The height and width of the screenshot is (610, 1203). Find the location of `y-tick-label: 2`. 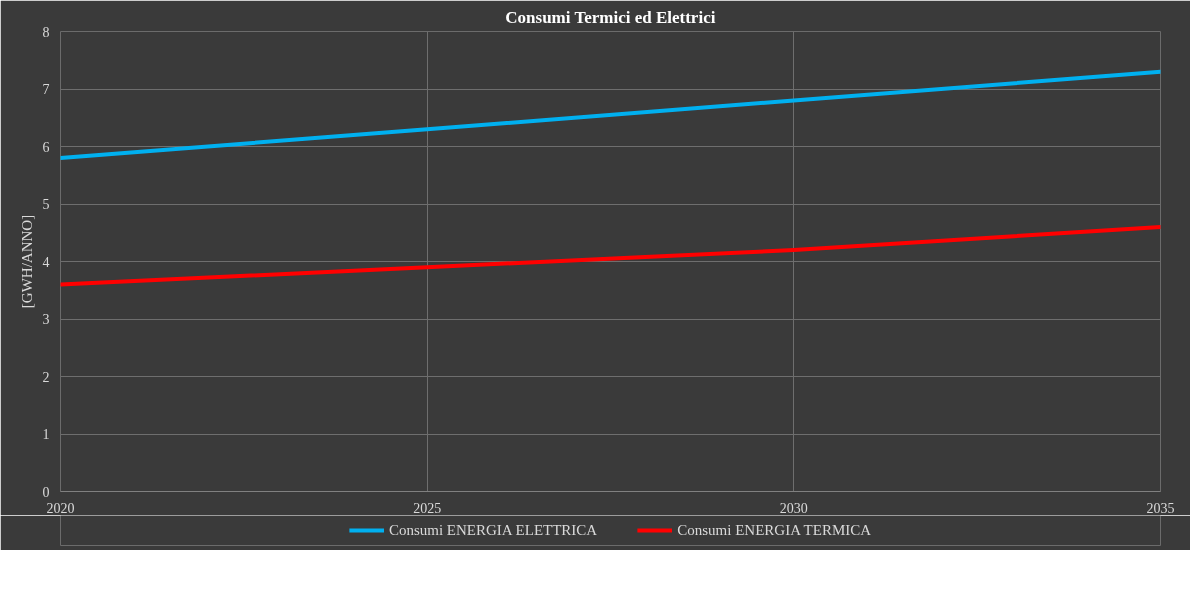

y-tick-label: 2 is located at coordinates (46, 377).